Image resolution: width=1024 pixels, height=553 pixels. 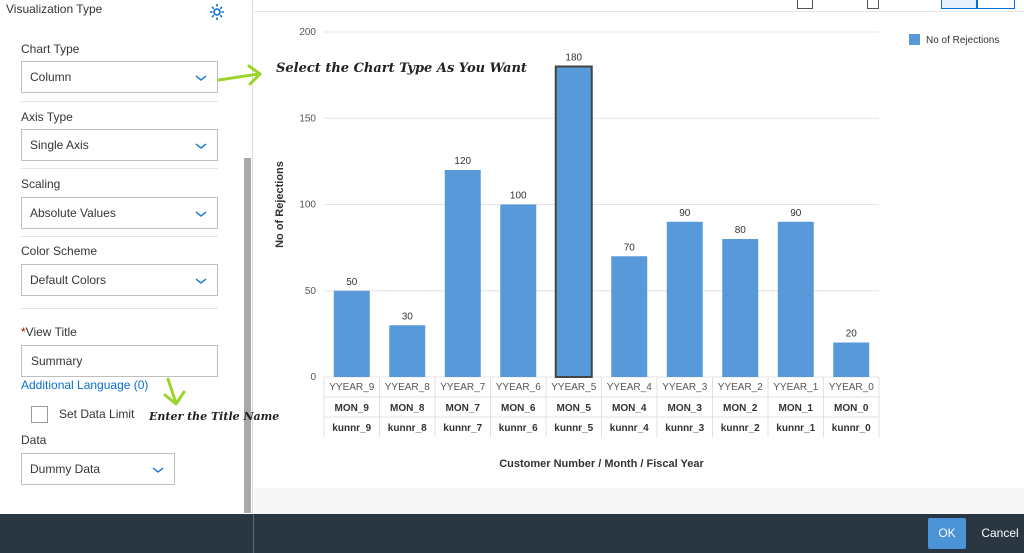 What do you see at coordinates (463, 408) in the screenshot?
I see `x-tick-label: MON_7` at bounding box center [463, 408].